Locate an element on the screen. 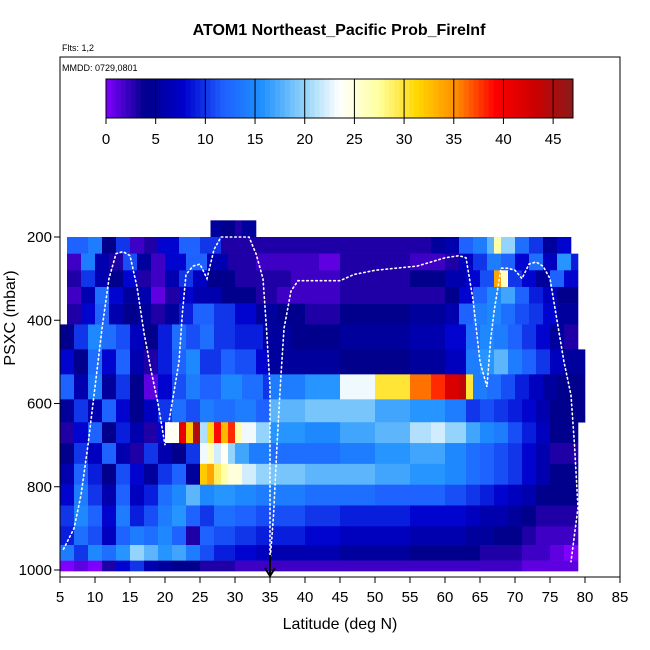 Image resolution: width=650 pixels, height=650 pixels. x-tick-label: 65 is located at coordinates (480, 597).